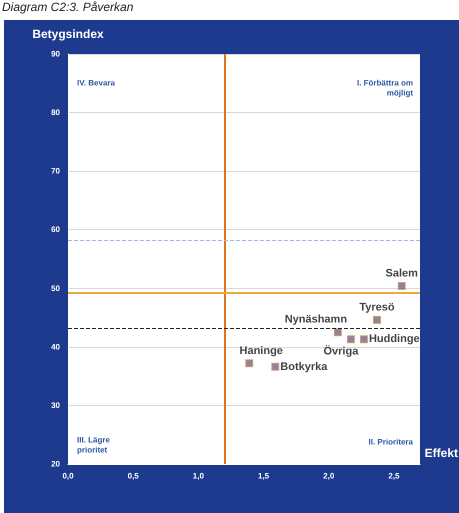  Describe the element at coordinates (56, 171) in the screenshot. I see `y-tick-label: 70` at that location.